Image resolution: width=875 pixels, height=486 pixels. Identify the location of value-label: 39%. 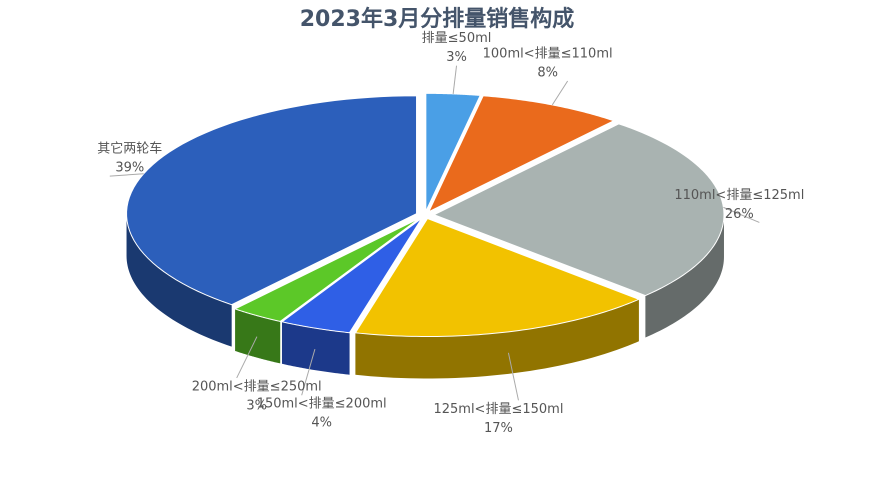
(129, 168).